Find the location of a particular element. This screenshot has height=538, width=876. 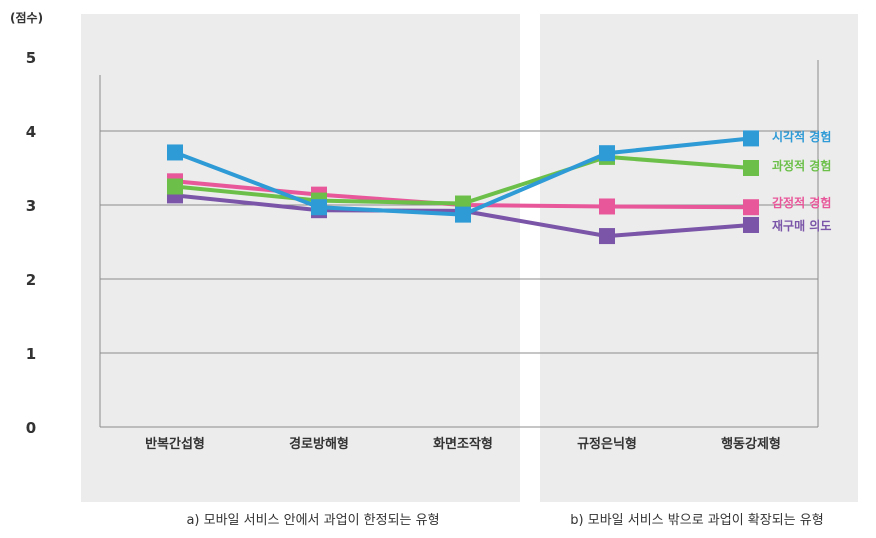

x-tick-labels: 반복간섭형 경로방해형 화면조작형 규정은닉형 행동강제형 is located at coordinates (463, 444).